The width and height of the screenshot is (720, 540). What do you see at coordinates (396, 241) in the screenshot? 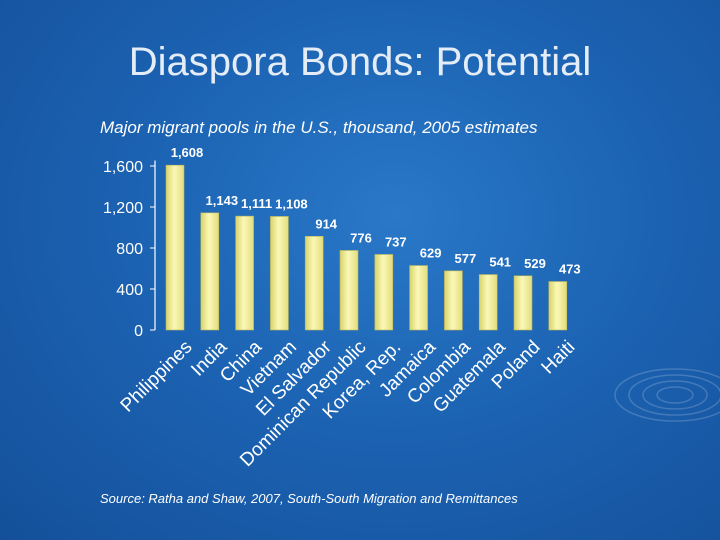
I see `data-label: 737` at bounding box center [396, 241].